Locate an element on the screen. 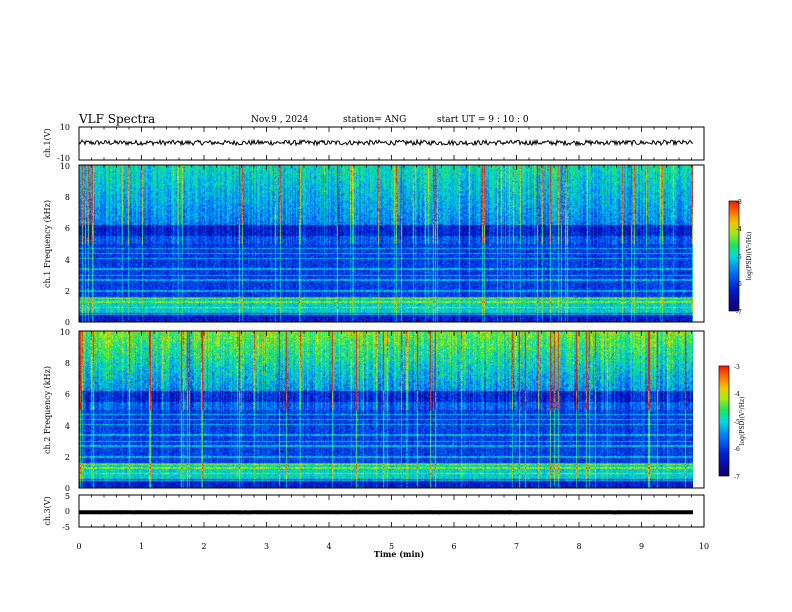 This screenshot has height=612, width=792. cb1-tick-m5: -5 is located at coordinates (739, 257).